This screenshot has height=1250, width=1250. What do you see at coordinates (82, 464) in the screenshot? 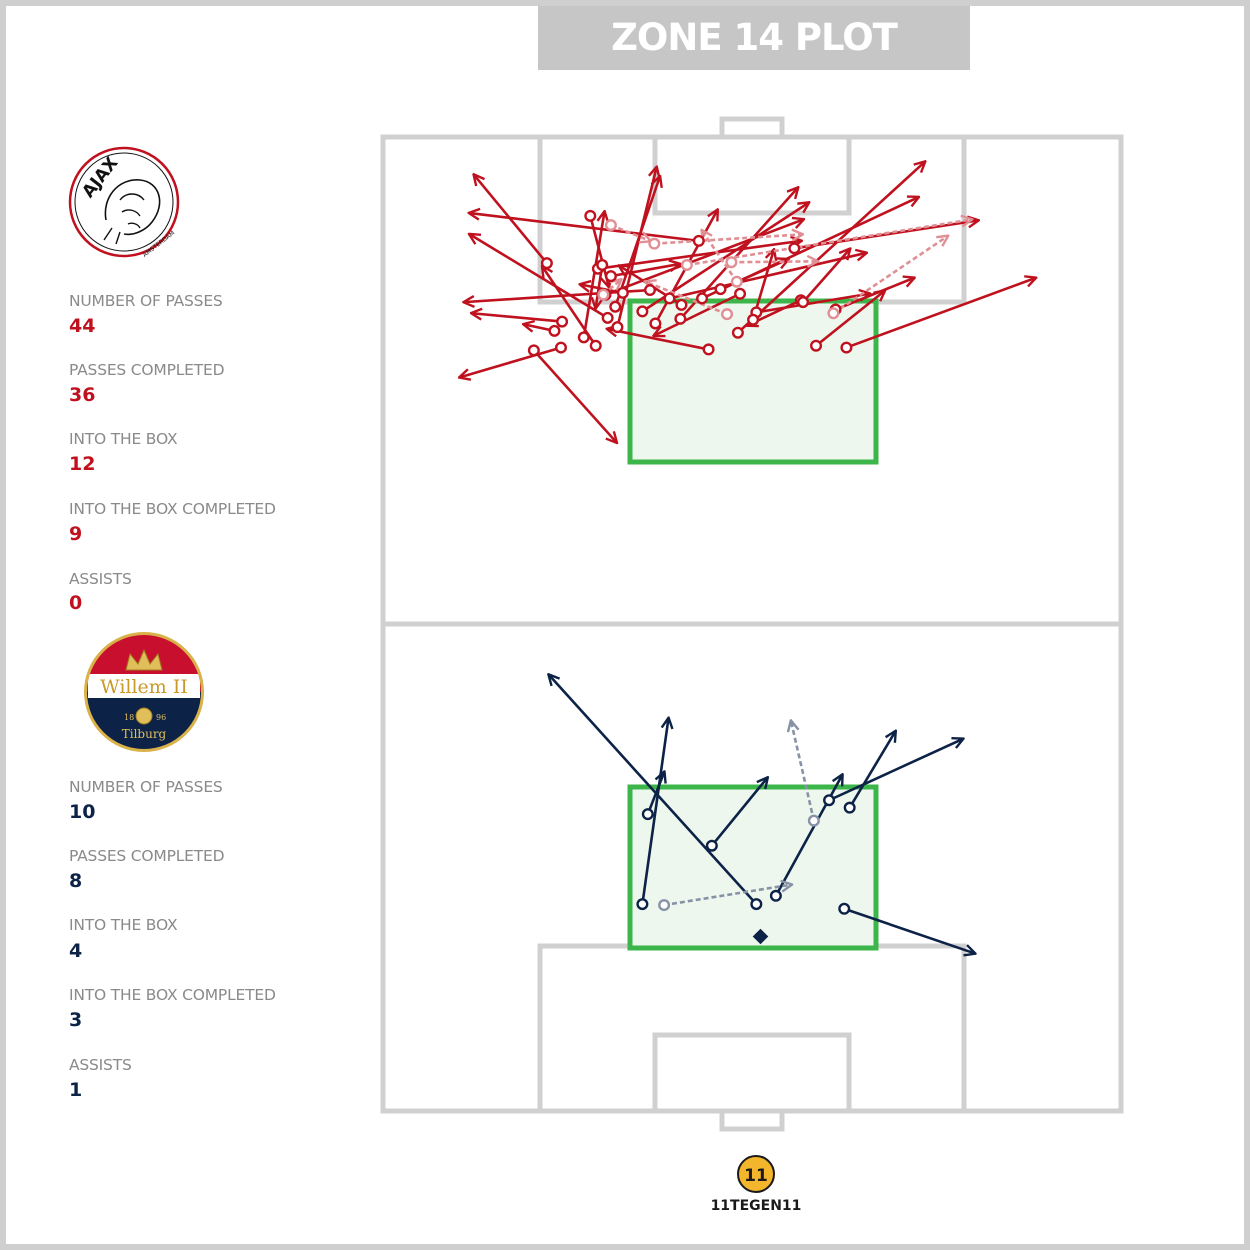
I see `stat-value: 12` at bounding box center [82, 464].